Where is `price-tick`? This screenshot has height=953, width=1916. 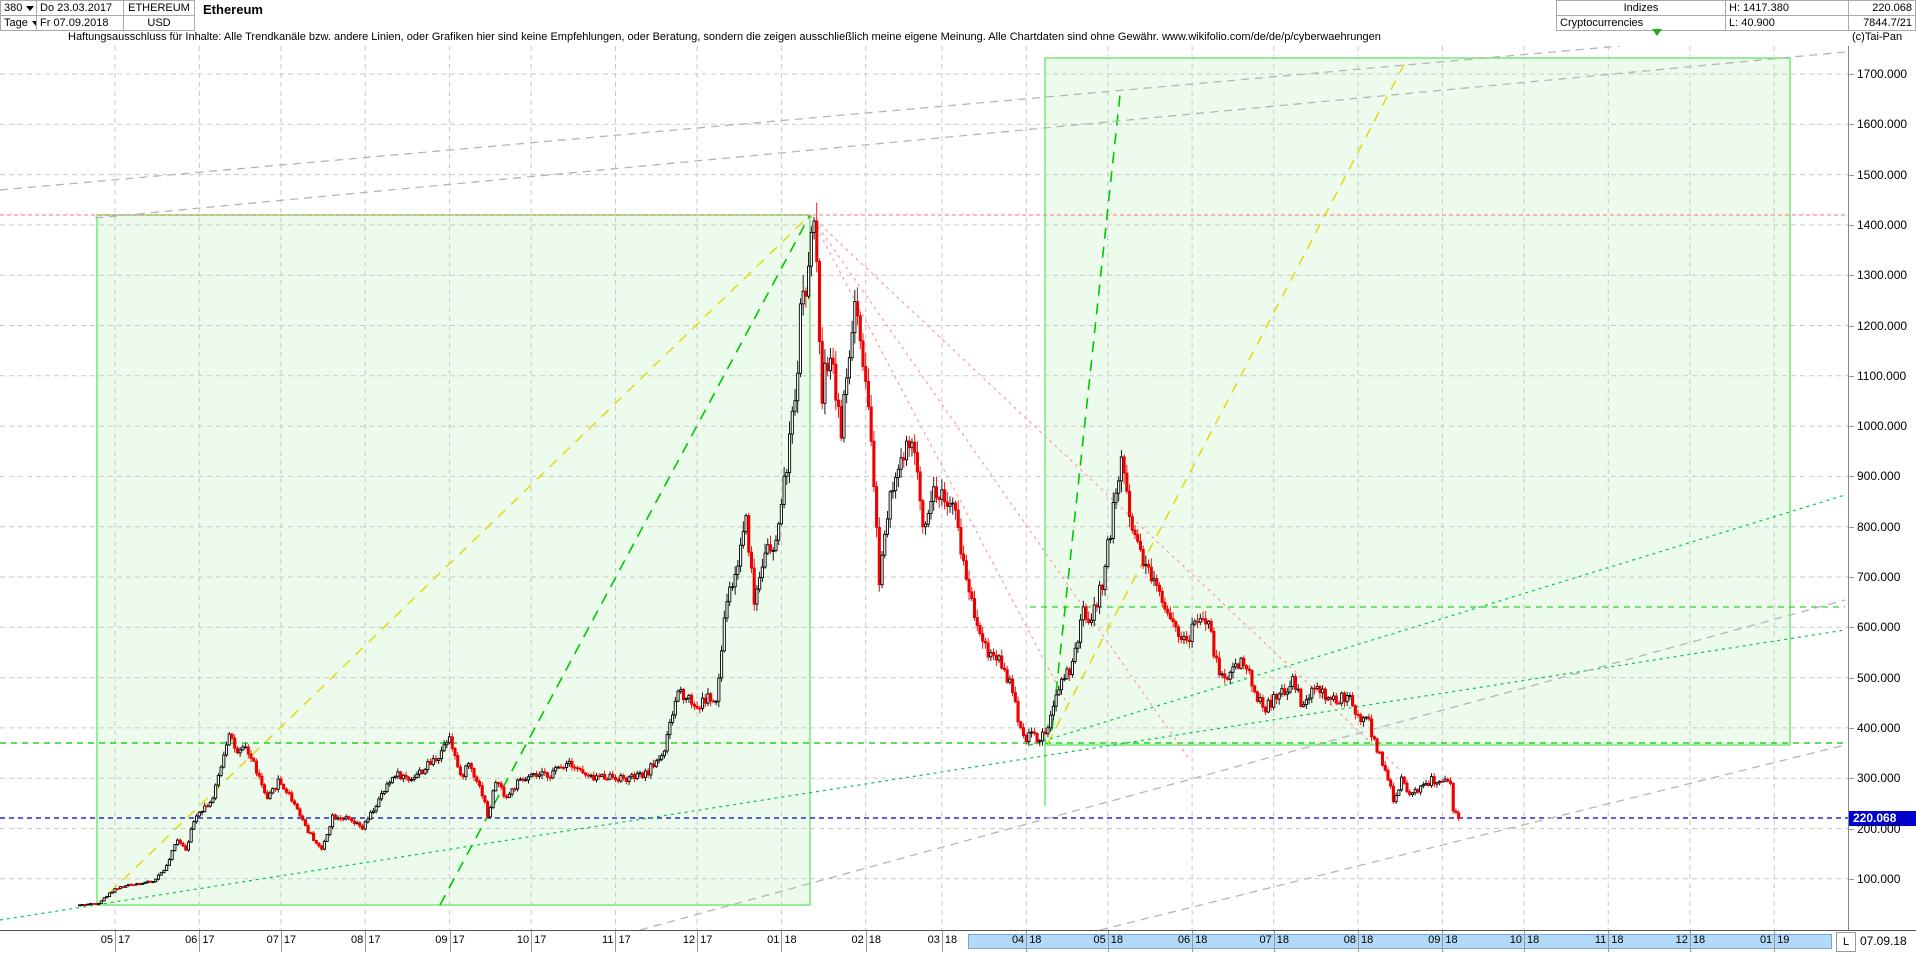
price-tick is located at coordinates (1851, 74).